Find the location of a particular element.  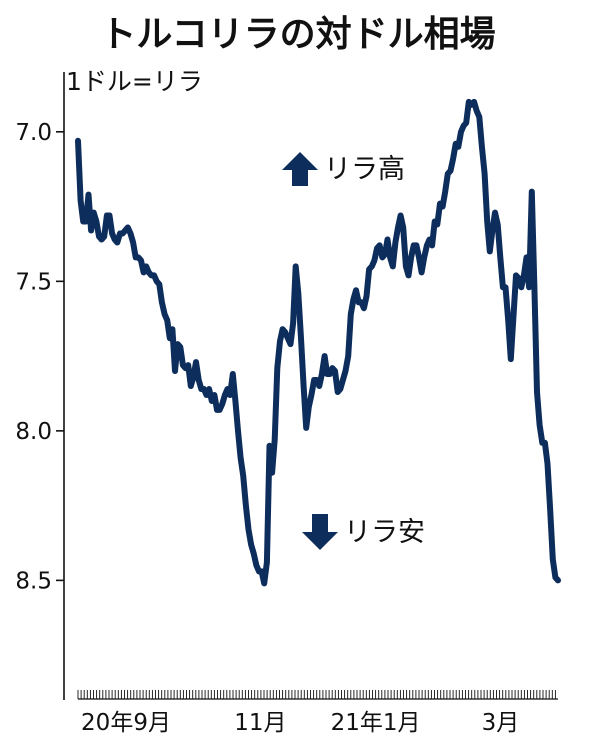

x-axis-ruler is located at coordinates (317, 695).